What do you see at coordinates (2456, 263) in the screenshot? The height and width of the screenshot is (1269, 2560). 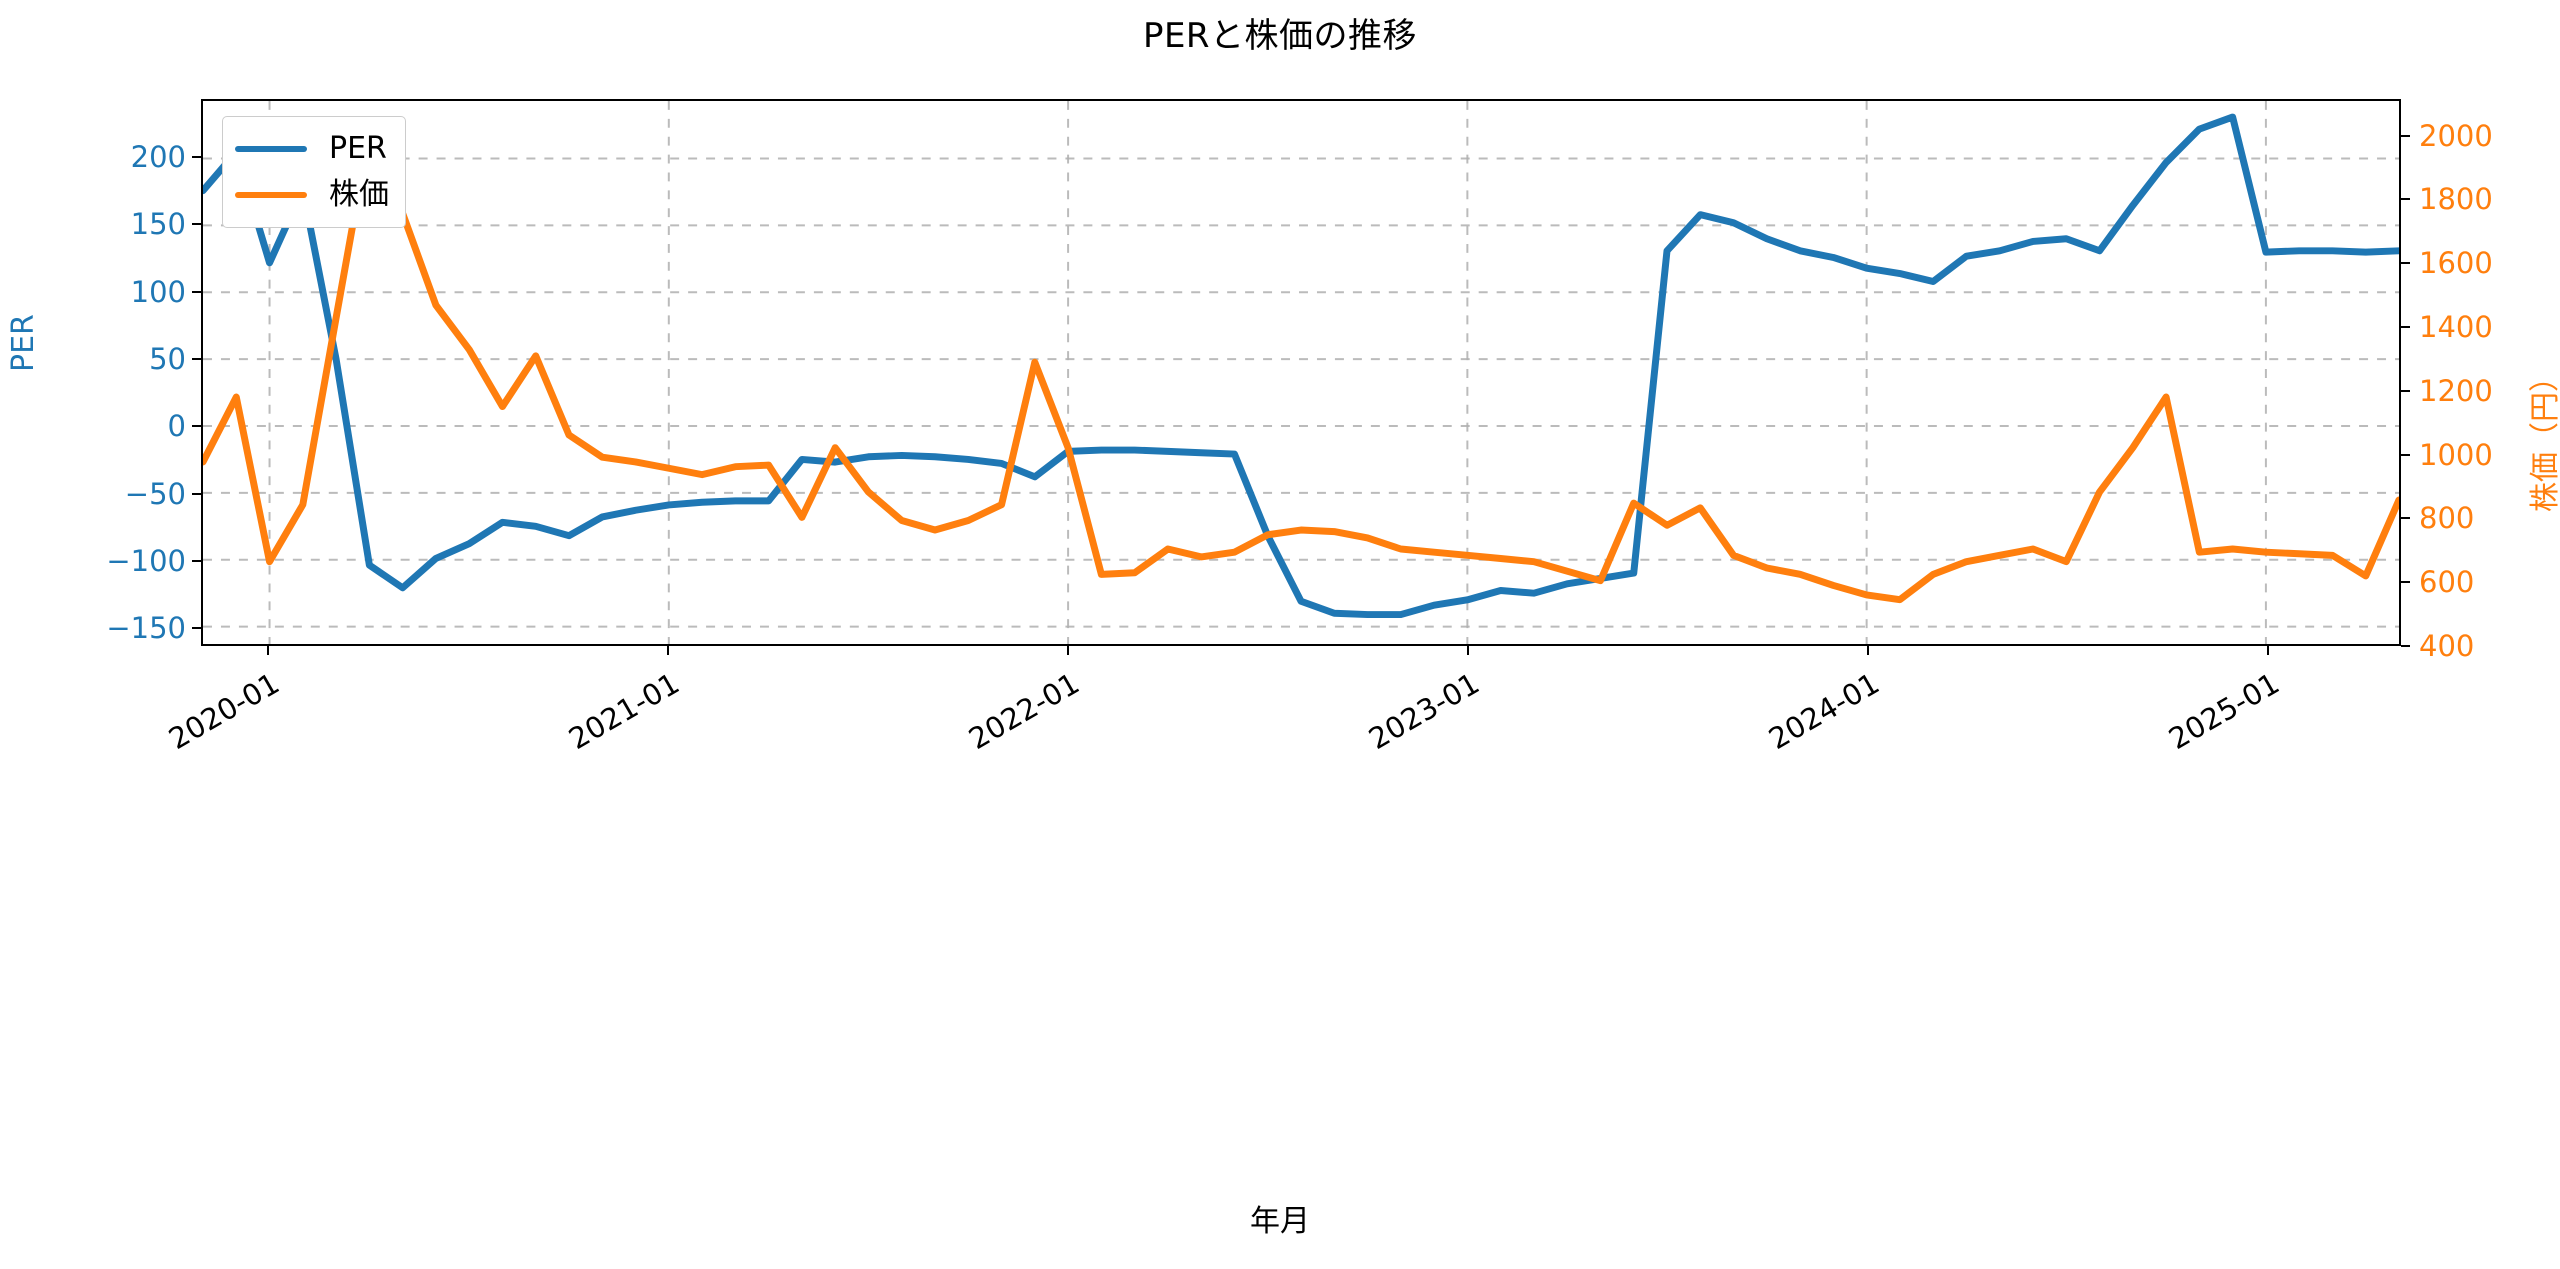 I see `y-axis-right-tick-label: 1600` at bounding box center [2456, 263].